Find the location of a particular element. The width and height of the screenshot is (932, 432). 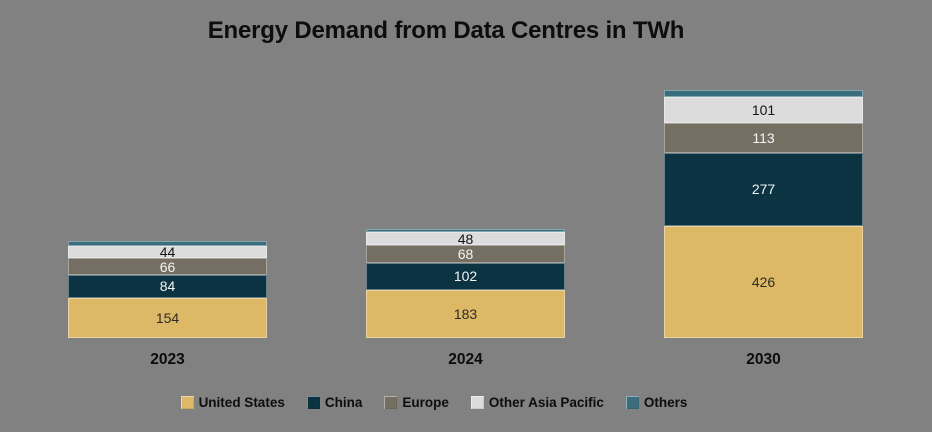

segment-value-label: 183 is located at coordinates (465, 313).